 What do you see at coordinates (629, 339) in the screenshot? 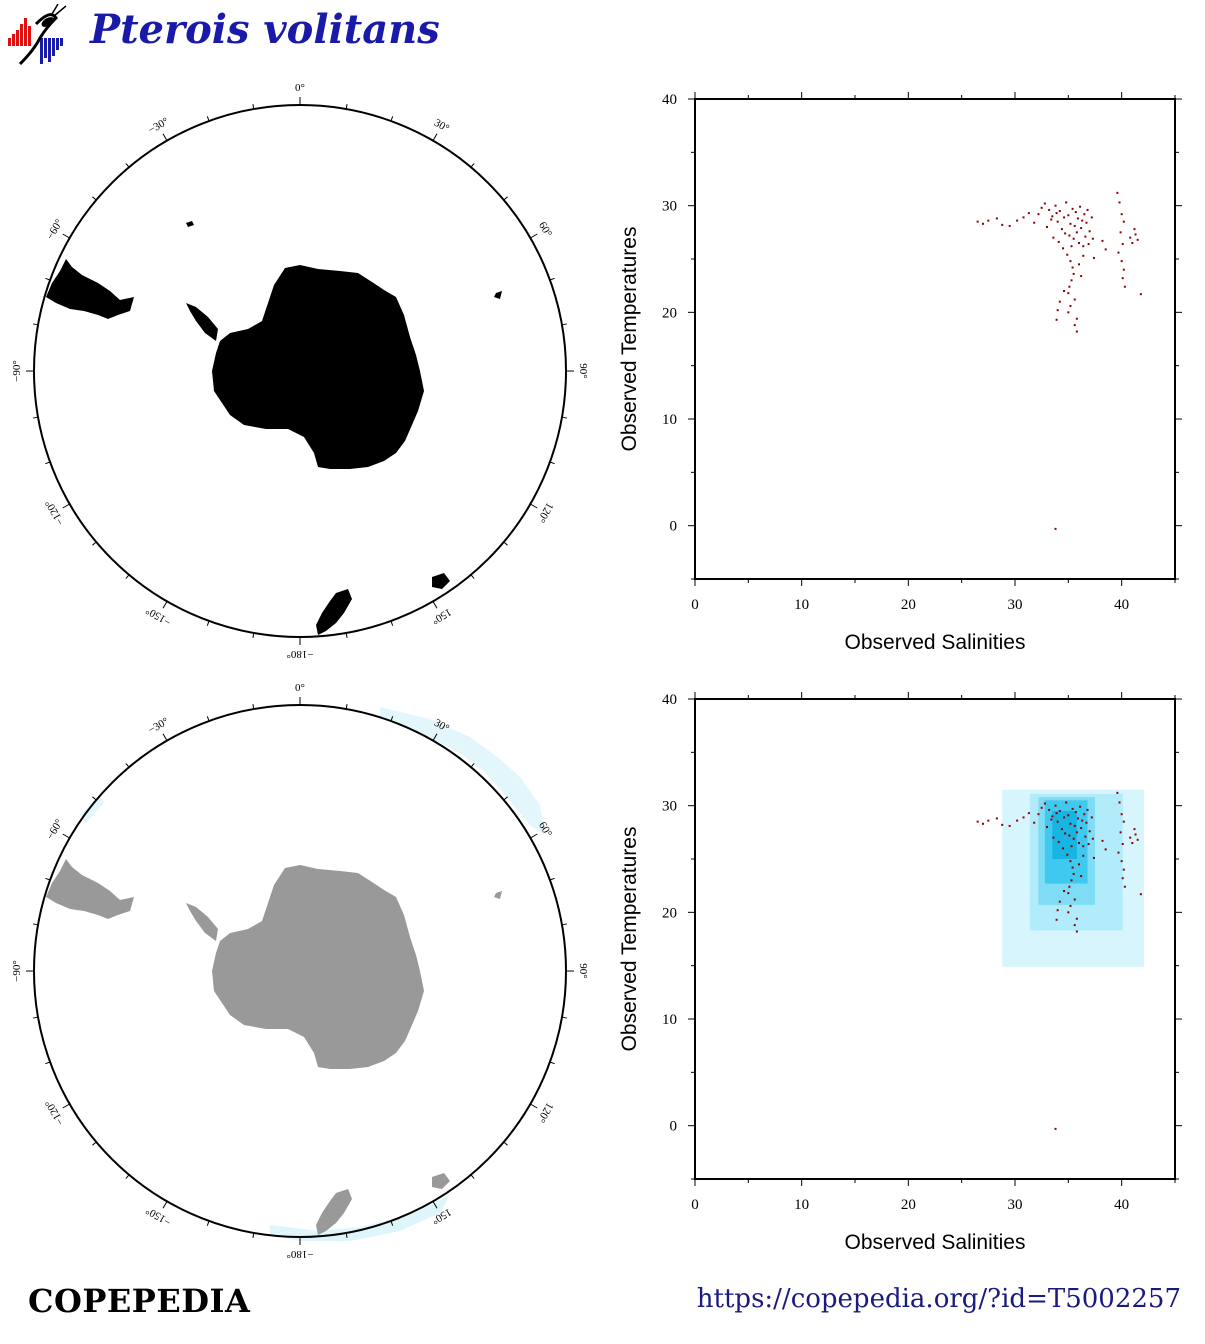
I see `y-axis-title: Observed Temperatures` at bounding box center [629, 339].